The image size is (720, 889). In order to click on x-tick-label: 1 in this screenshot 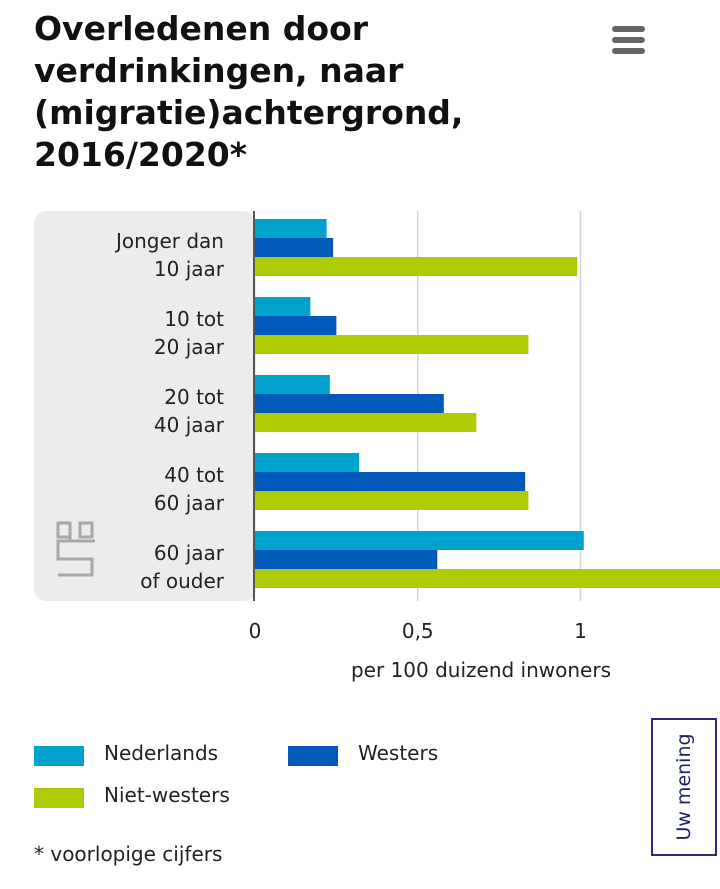, I will do `click(580, 631)`.